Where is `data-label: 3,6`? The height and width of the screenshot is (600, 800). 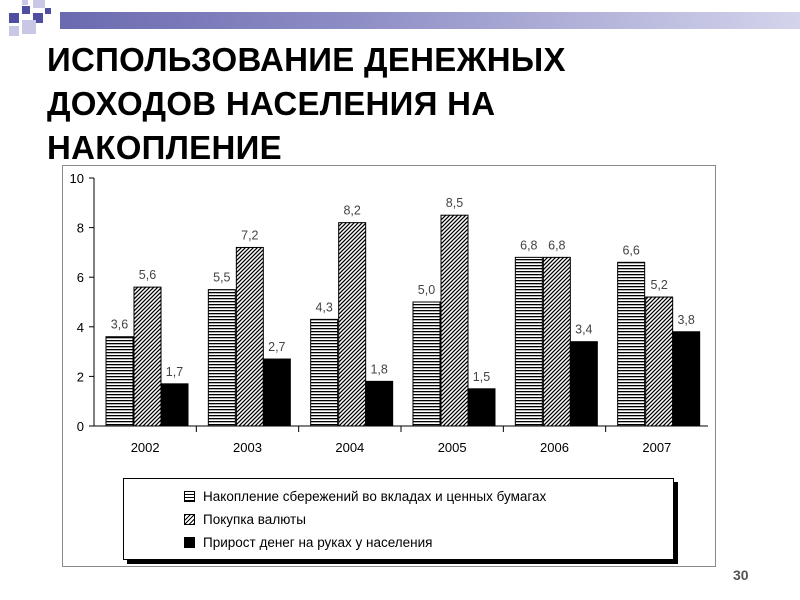 data-label: 3,6 is located at coordinates (119, 325).